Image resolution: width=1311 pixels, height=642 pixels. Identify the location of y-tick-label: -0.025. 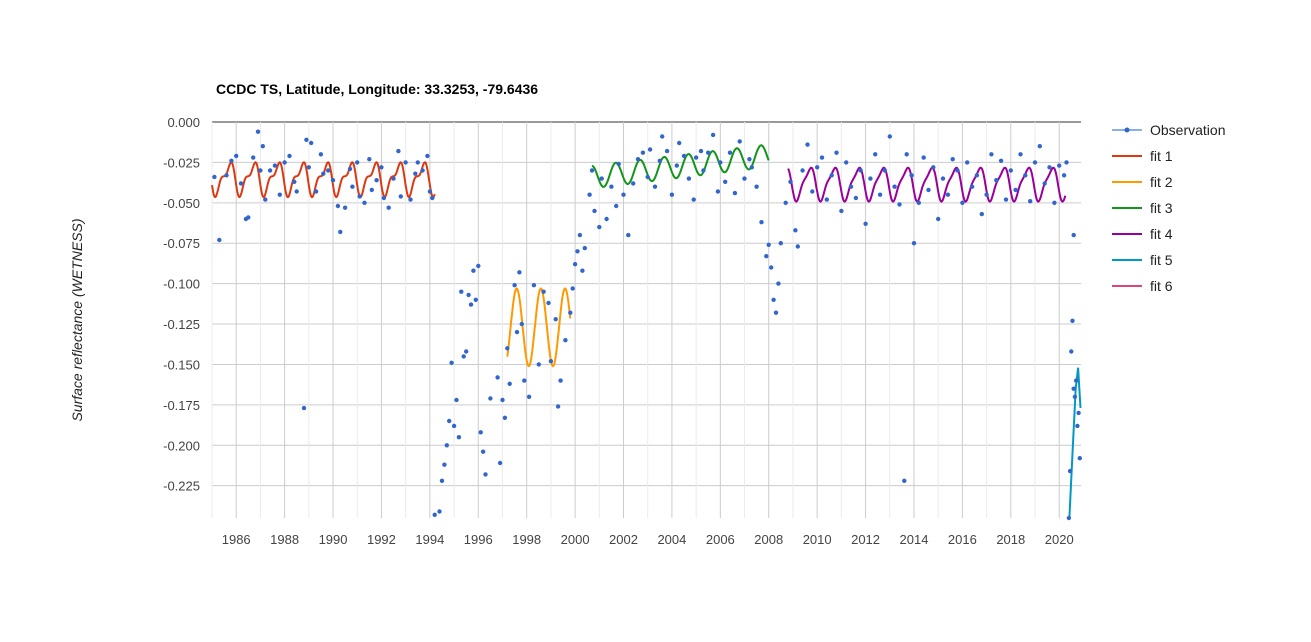
(181, 162).